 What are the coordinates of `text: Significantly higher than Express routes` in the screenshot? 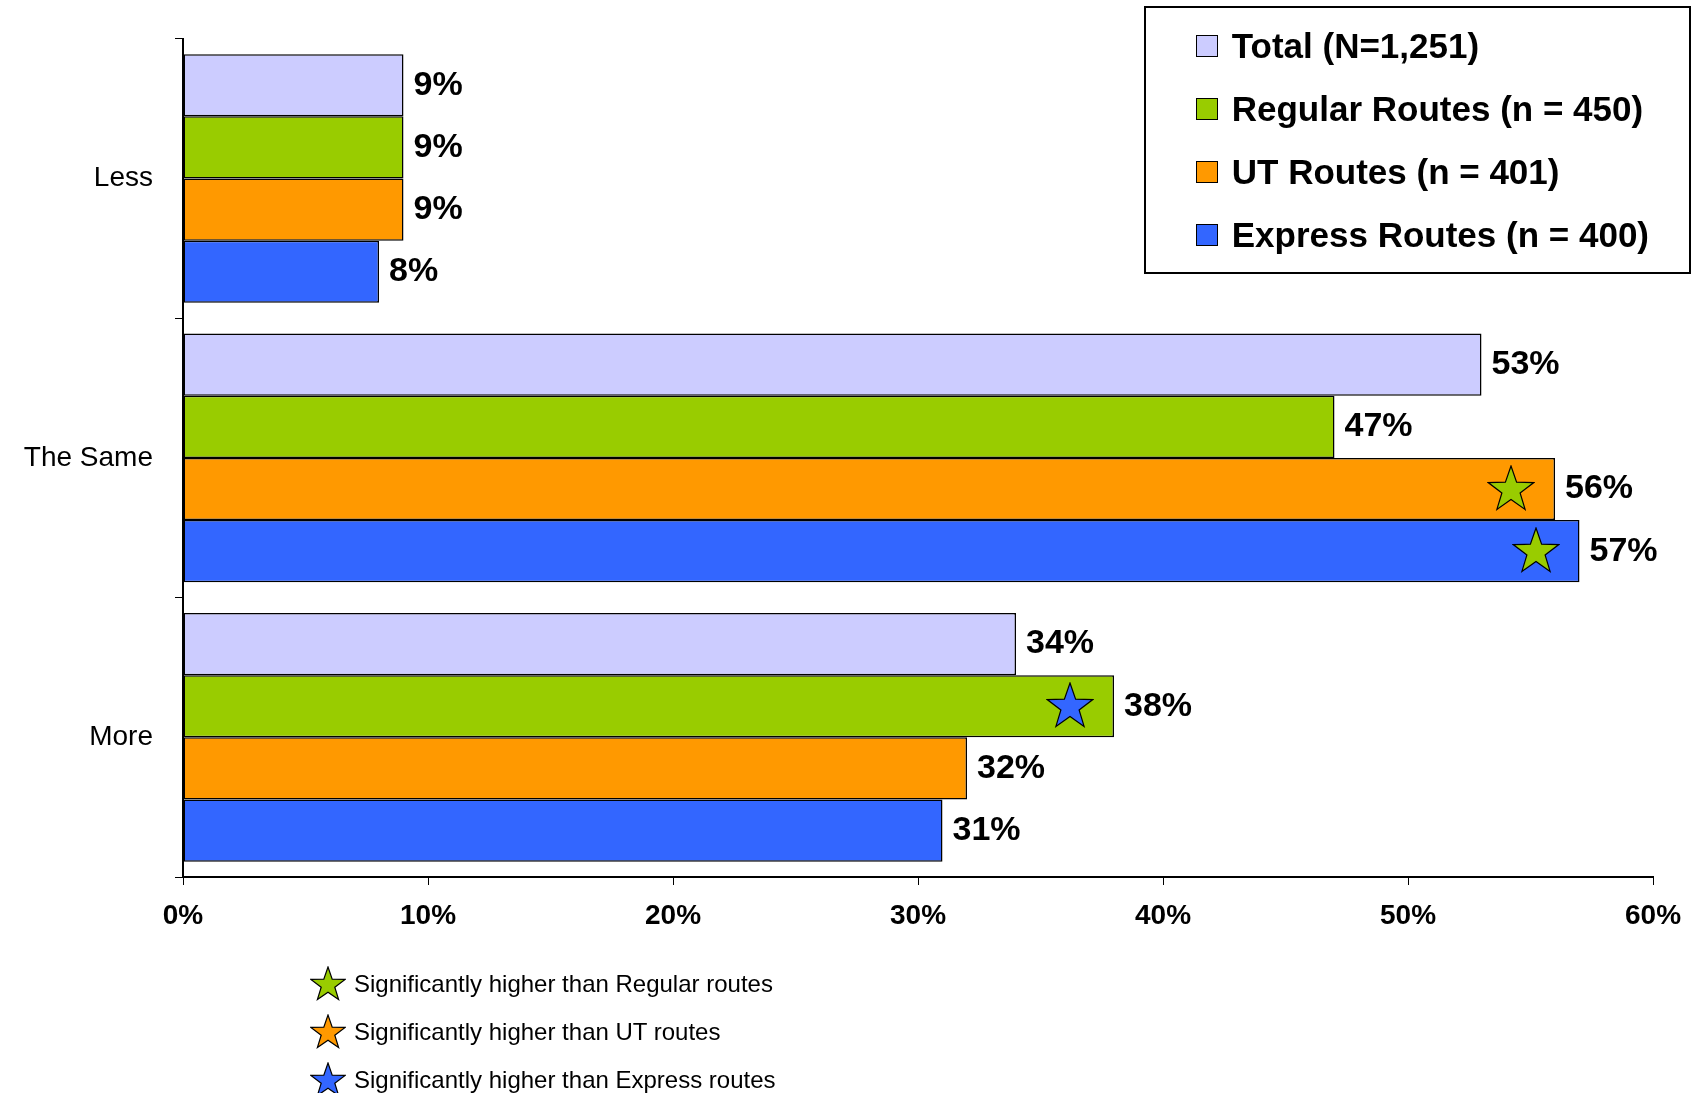 It's located at (565, 1079).